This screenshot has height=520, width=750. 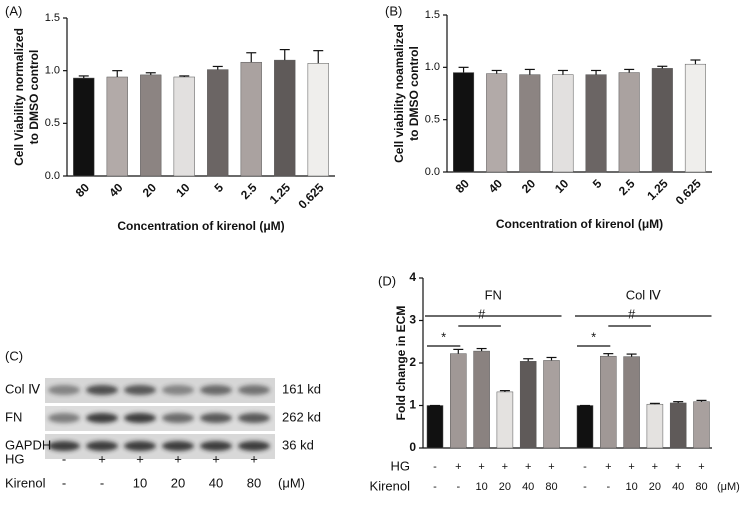 I want to click on group-label: Col Ⅳ, so click(x=643, y=294).